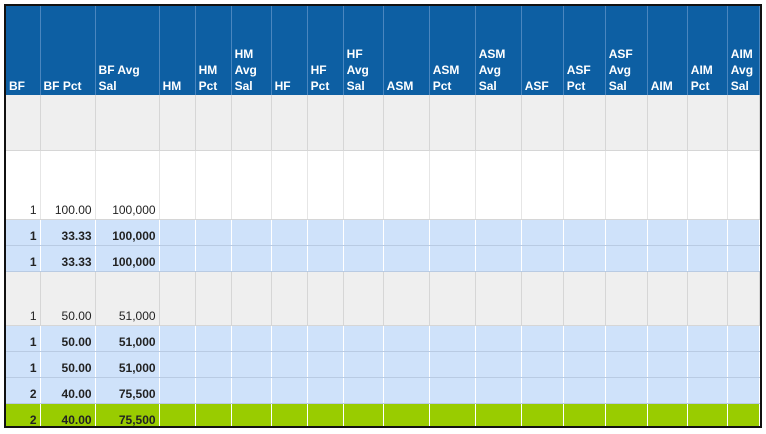  I want to click on column-header-asf-pct: ASF Pct, so click(584, 50).